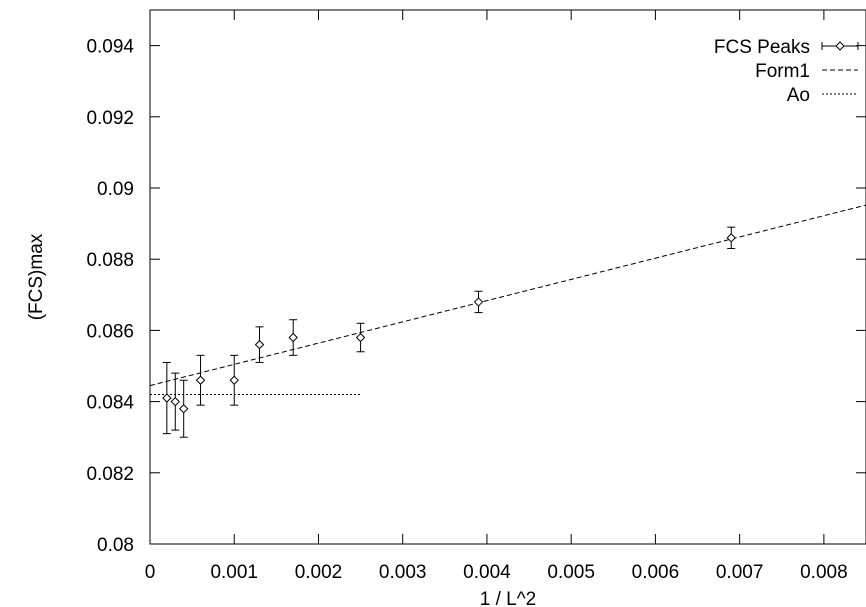  I want to click on x-tick-label: 0.006, so click(656, 572).